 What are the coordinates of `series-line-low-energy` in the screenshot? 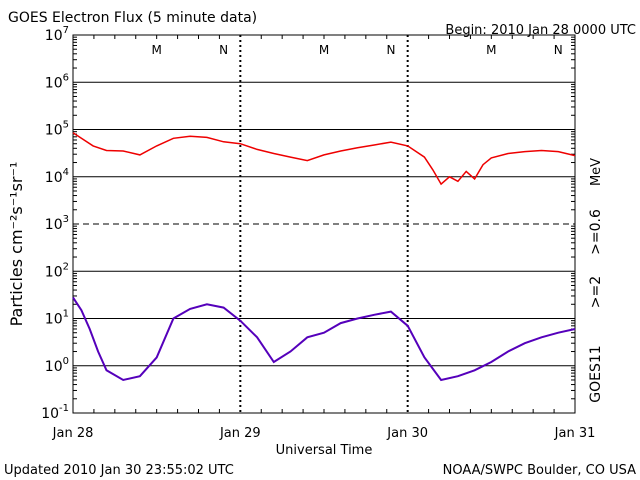 It's located at (324, 339).